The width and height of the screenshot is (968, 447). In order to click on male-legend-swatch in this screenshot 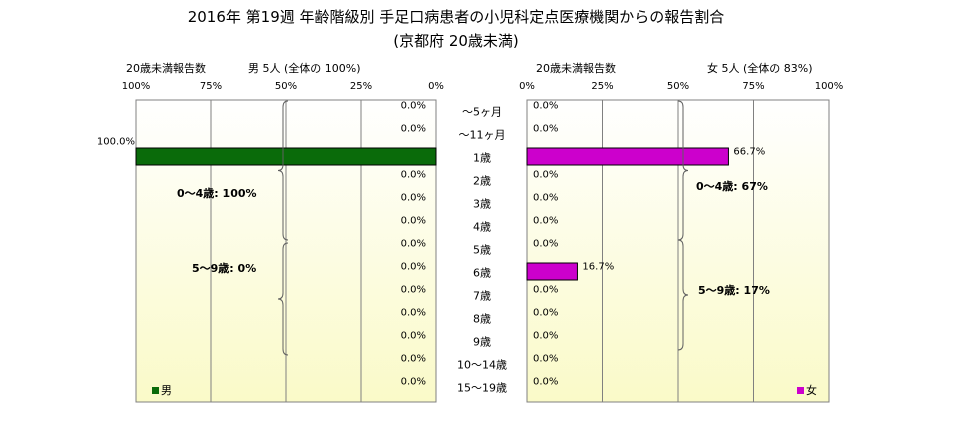, I will do `click(155, 390)`.